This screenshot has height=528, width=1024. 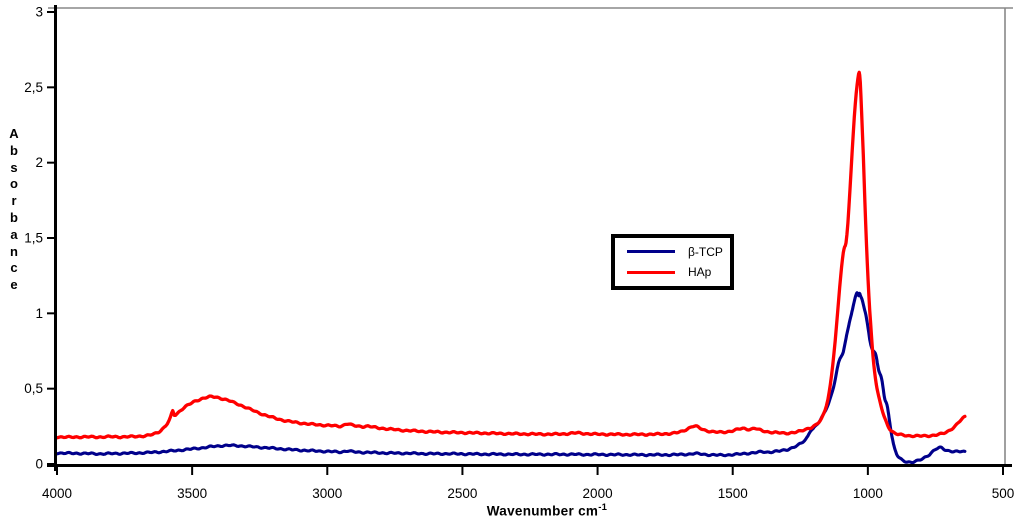 I want to click on y-axis-title-letter: a, so click(x=14, y=234).